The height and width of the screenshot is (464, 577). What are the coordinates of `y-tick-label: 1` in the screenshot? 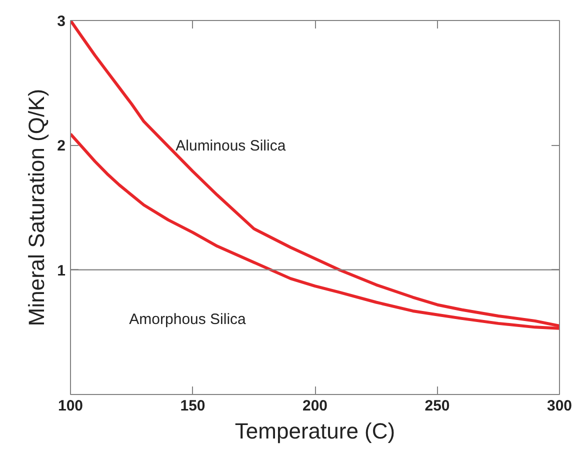 It's located at (61, 271).